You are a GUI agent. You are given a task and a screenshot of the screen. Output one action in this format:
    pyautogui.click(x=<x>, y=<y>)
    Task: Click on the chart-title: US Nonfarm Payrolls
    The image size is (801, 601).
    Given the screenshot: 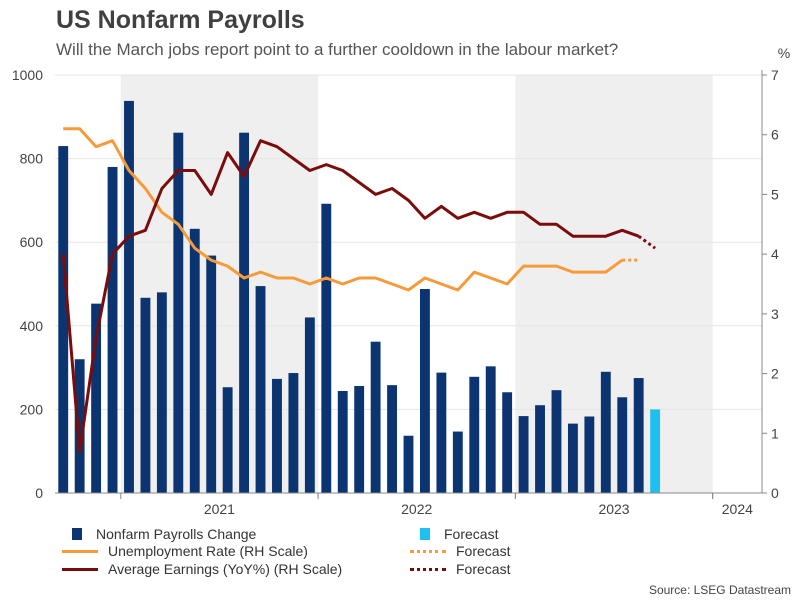 What is the action you would take?
    pyautogui.click(x=180, y=20)
    